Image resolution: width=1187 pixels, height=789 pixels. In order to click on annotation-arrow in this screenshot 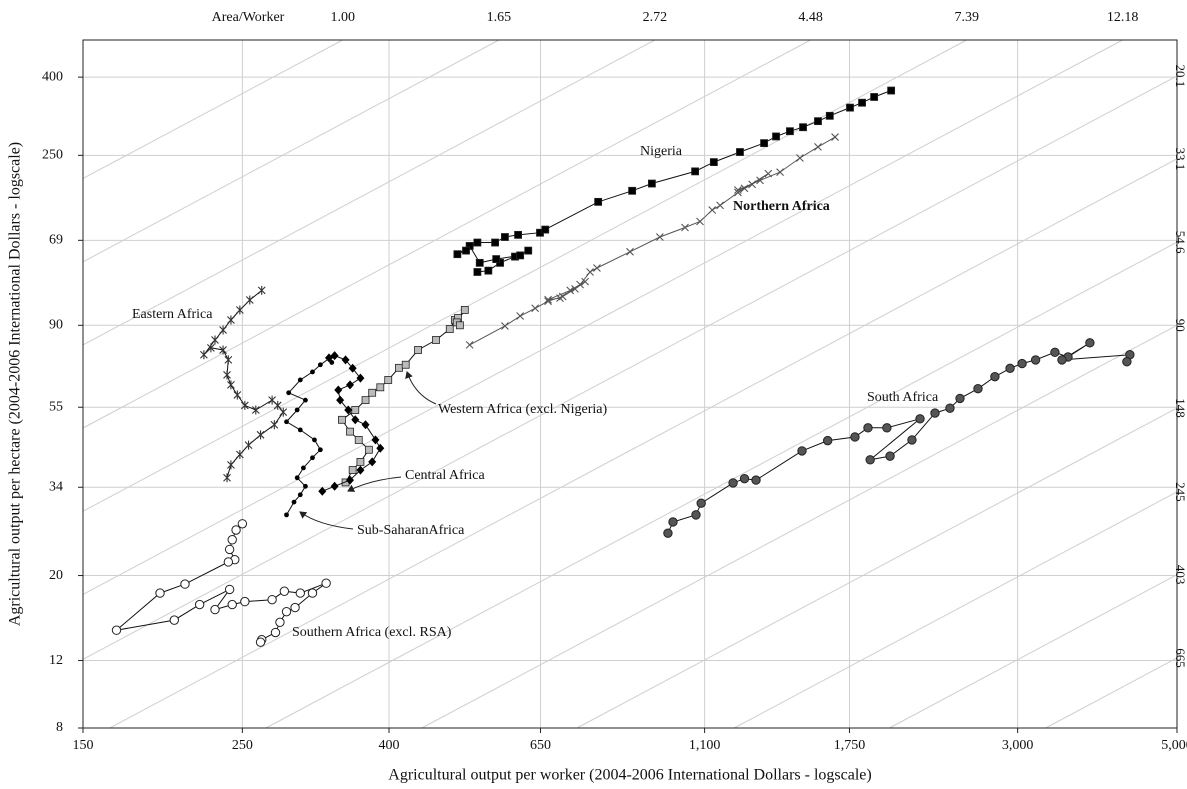, I will do `click(326, 520)`.